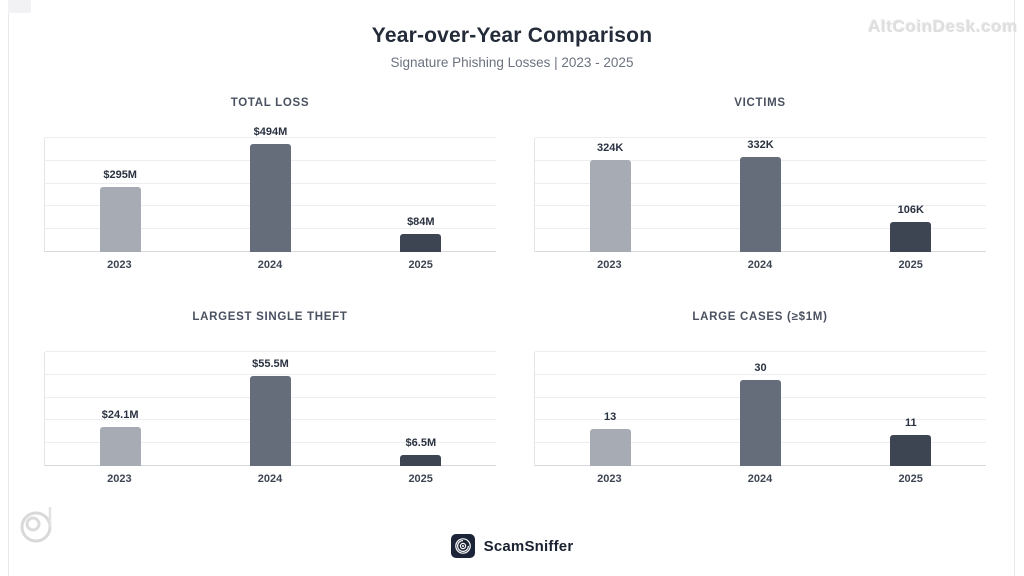 The image size is (1024, 576). I want to click on bar-value-label: $55.5M, so click(270, 364).